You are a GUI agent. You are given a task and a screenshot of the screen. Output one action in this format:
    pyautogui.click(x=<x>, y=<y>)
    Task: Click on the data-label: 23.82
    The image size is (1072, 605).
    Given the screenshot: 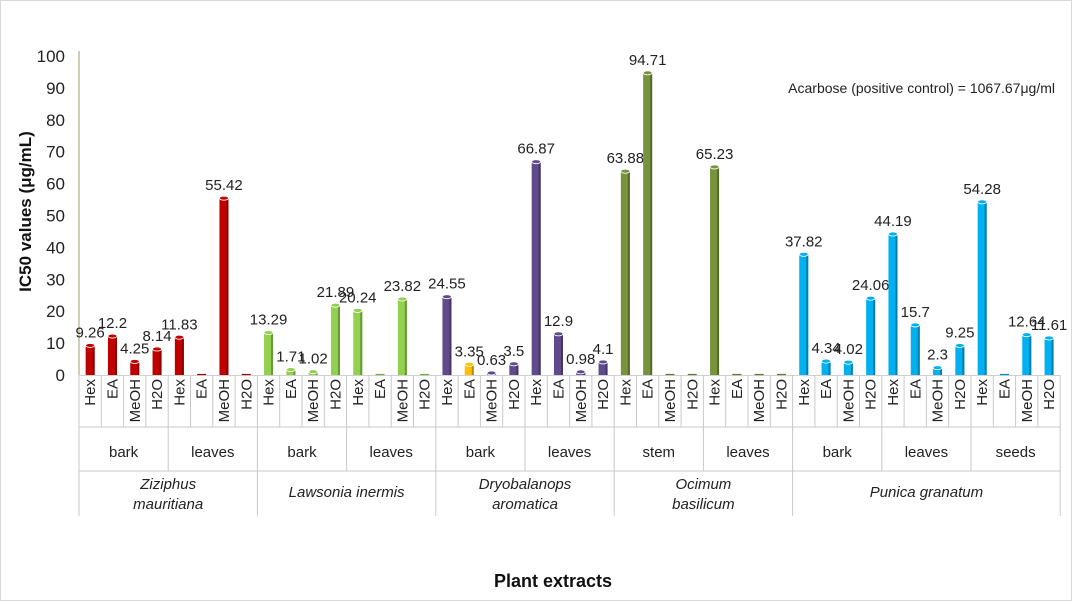 What is the action you would take?
    pyautogui.click(x=403, y=286)
    